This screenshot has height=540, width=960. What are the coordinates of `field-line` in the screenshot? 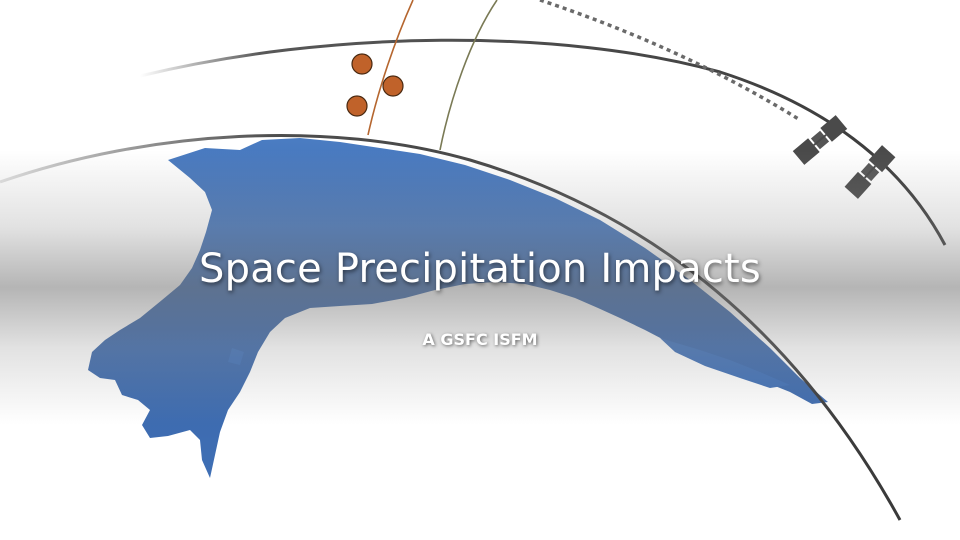 It's located at (468, 75).